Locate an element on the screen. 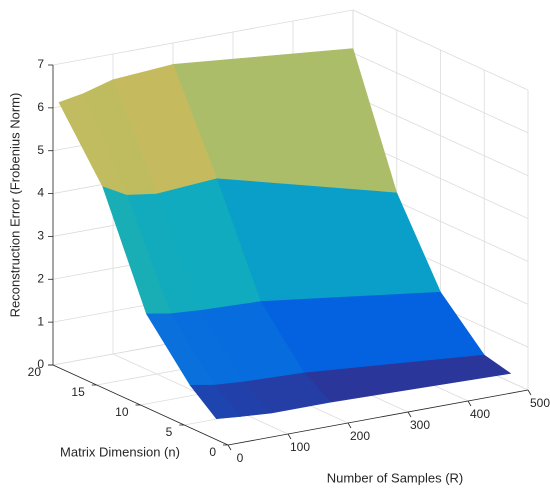 The width and height of the screenshot is (550, 491). surface-patch is located at coordinates (215, 402).